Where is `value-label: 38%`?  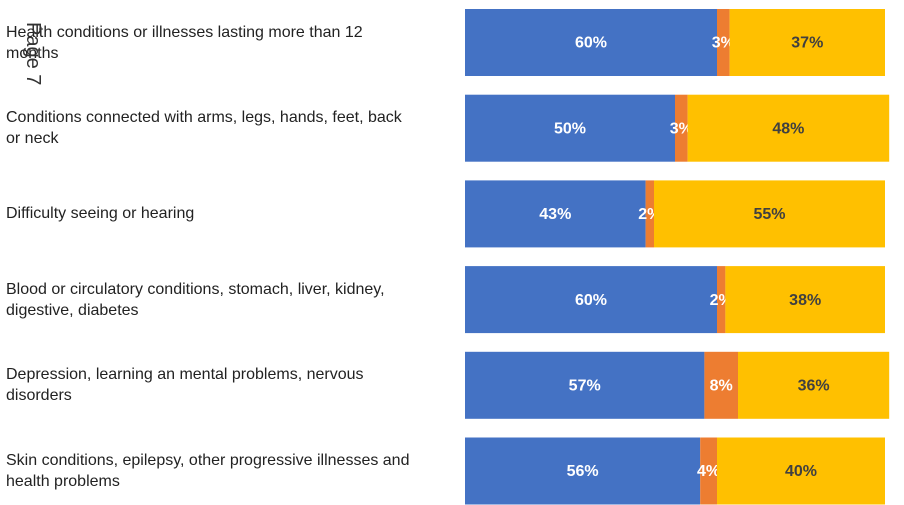
value-label: 38% is located at coordinates (805, 300).